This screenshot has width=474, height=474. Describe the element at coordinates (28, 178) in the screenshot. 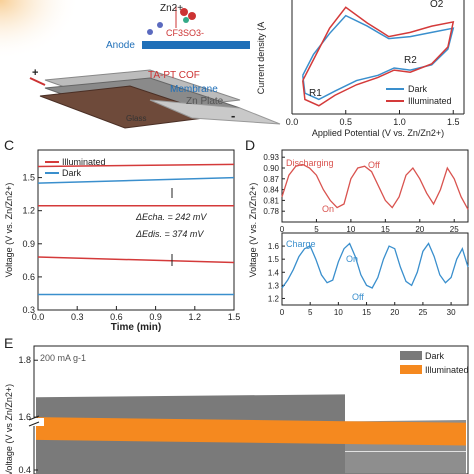

I see `panel-c-y-tick-label: 1.5` at that location.